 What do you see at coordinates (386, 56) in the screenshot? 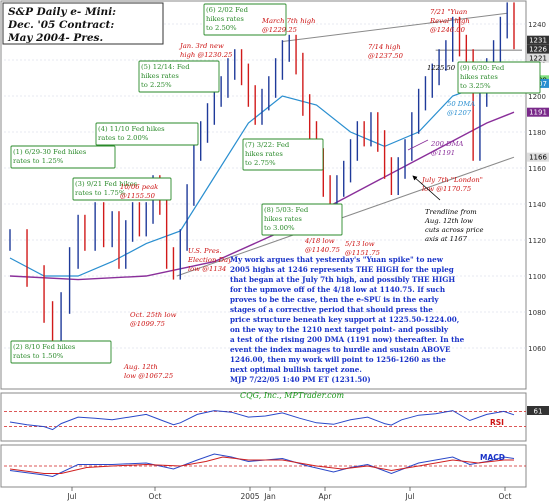
I see `annotation-text: @1237.50` at bounding box center [386, 56].